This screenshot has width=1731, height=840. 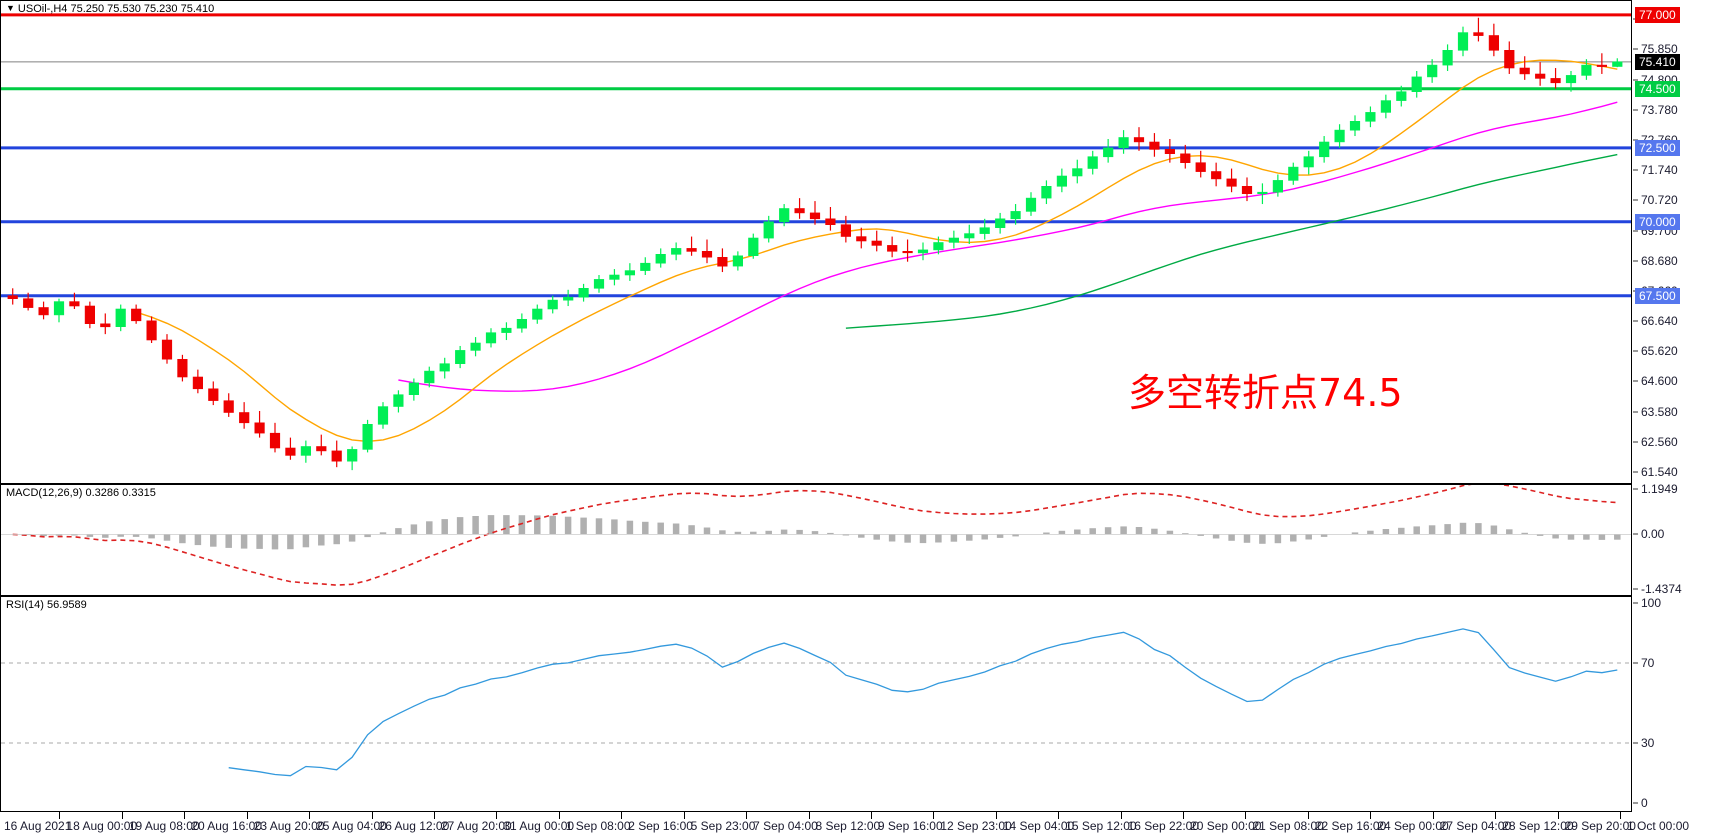 I want to click on price-level-badge: 77.000, so click(x=1657, y=14).